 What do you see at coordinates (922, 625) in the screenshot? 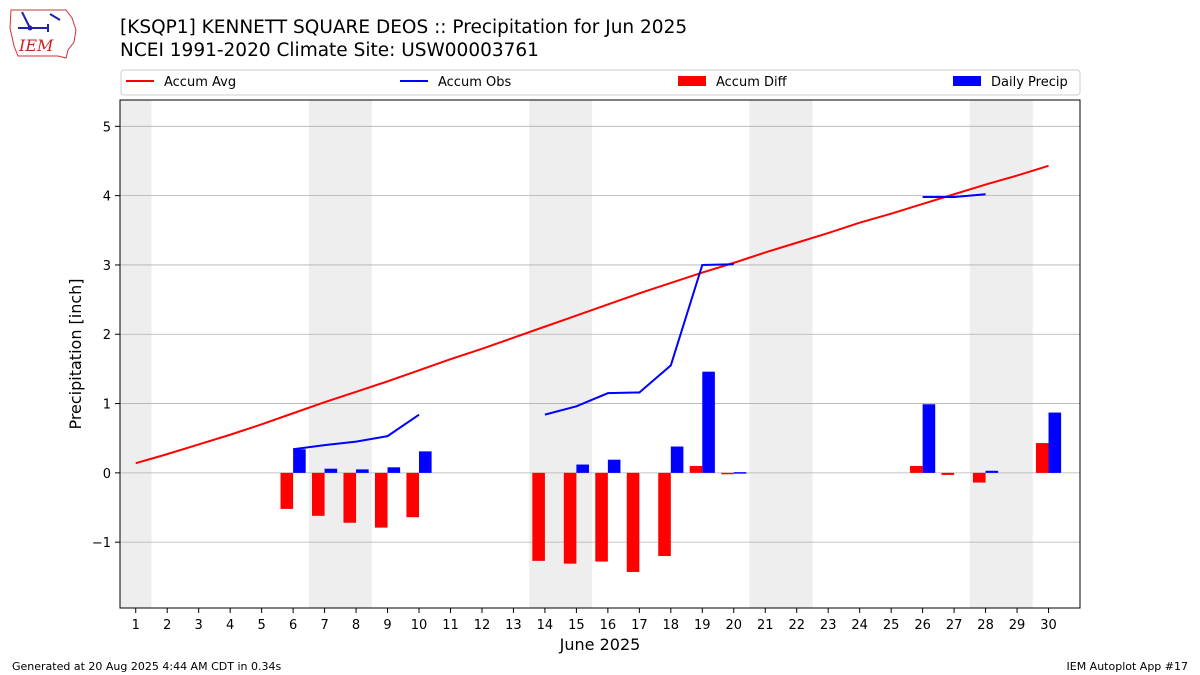
I see `x-tick-label: 26` at bounding box center [922, 625].